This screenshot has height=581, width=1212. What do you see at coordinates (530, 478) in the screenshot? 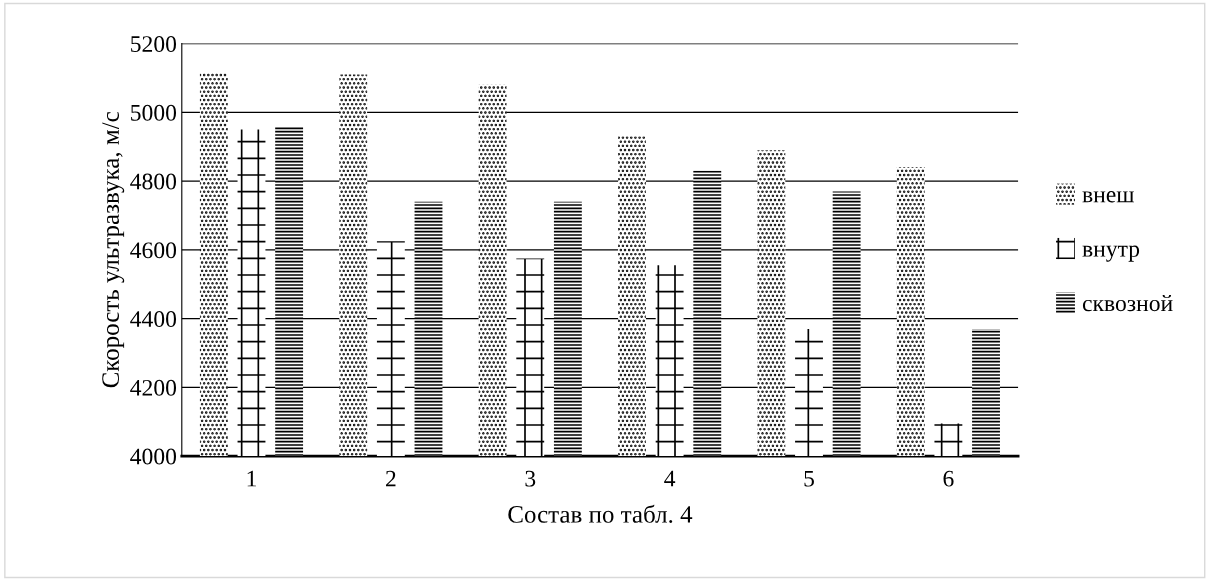
I see `x-tick-label: 3` at bounding box center [530, 478].